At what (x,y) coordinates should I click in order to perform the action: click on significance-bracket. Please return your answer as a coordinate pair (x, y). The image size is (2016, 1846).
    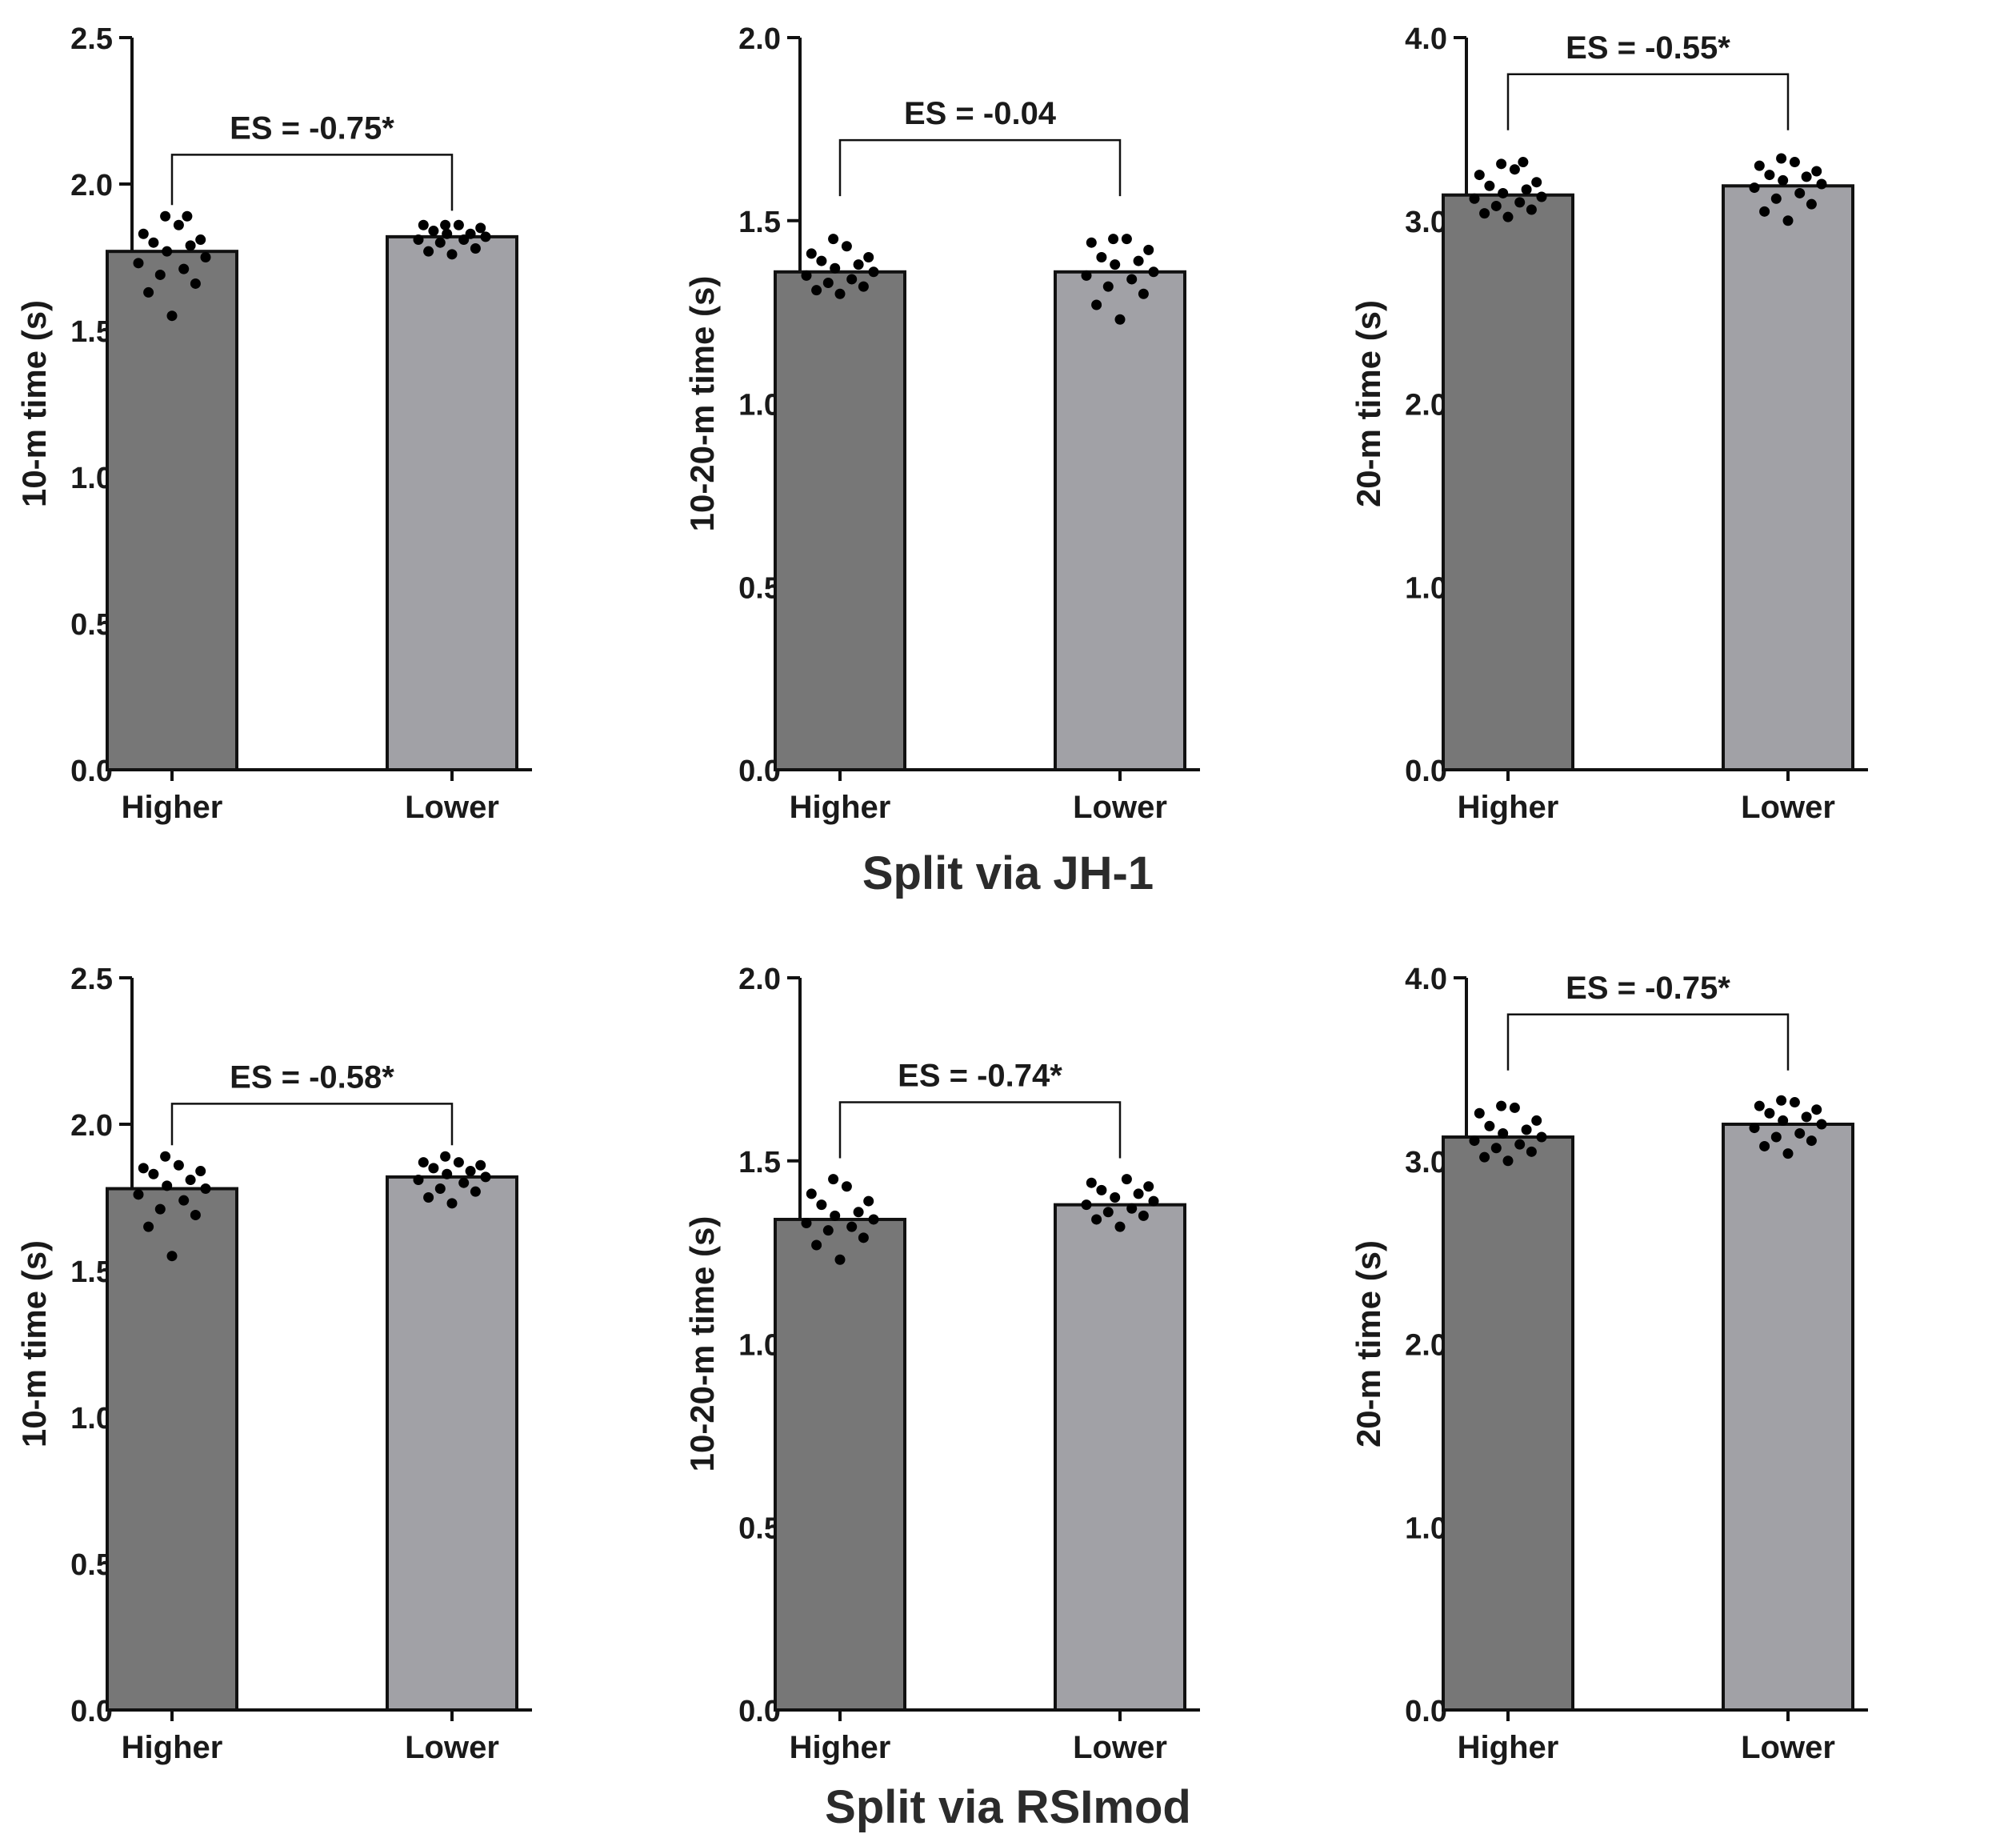
    Looking at the image, I should click on (312, 182).